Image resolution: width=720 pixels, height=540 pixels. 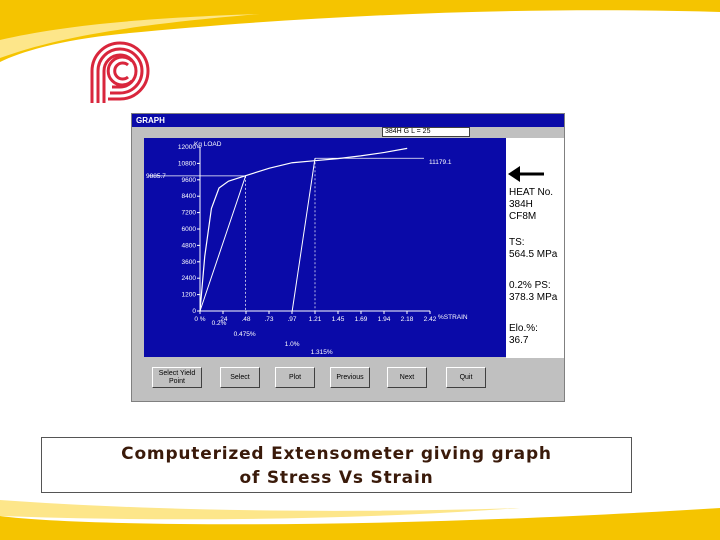 I want to click on x-tick-label: 2.18, so click(x=407, y=319).